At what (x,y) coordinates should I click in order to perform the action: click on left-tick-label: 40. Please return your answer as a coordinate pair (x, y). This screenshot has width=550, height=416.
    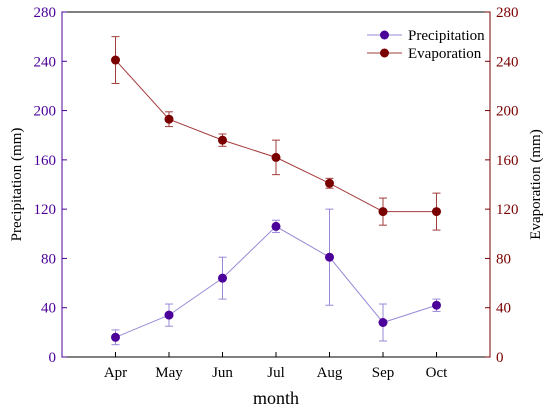
    Looking at the image, I should click on (48, 309).